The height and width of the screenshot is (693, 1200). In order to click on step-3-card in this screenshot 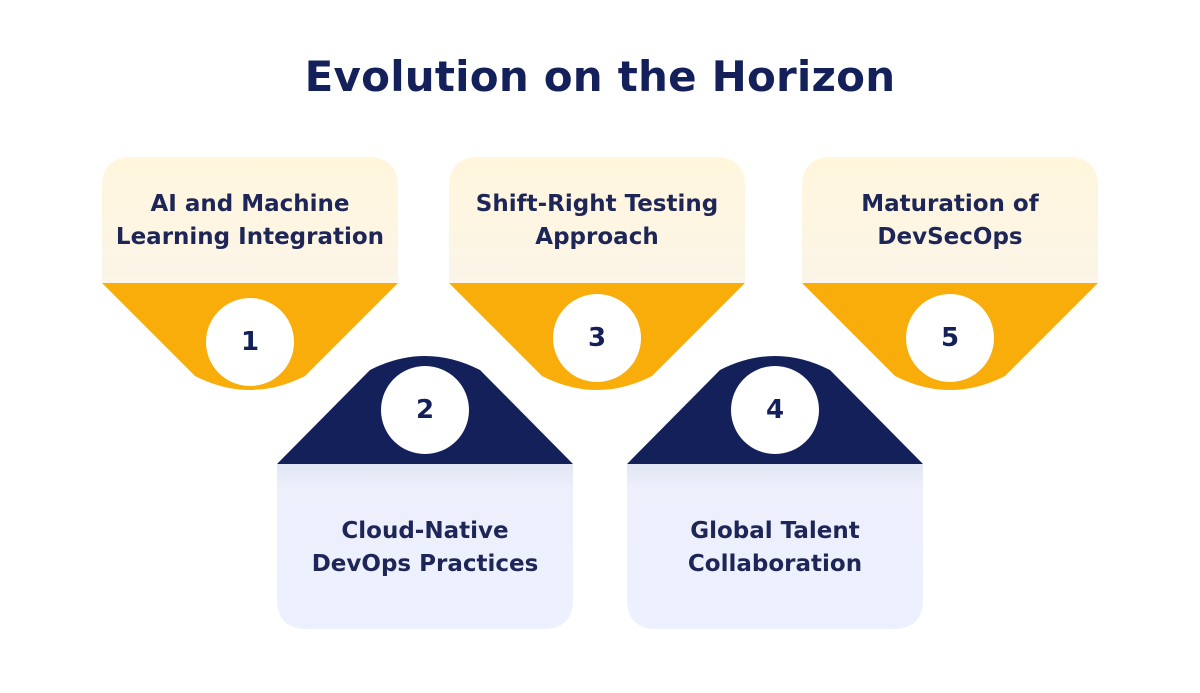, I will do `click(597, 220)`.